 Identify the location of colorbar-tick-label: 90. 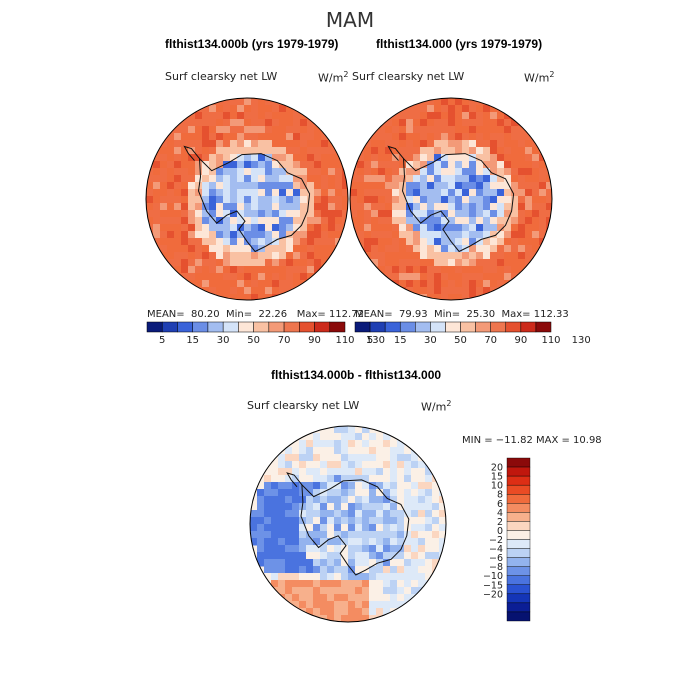
(520, 340).